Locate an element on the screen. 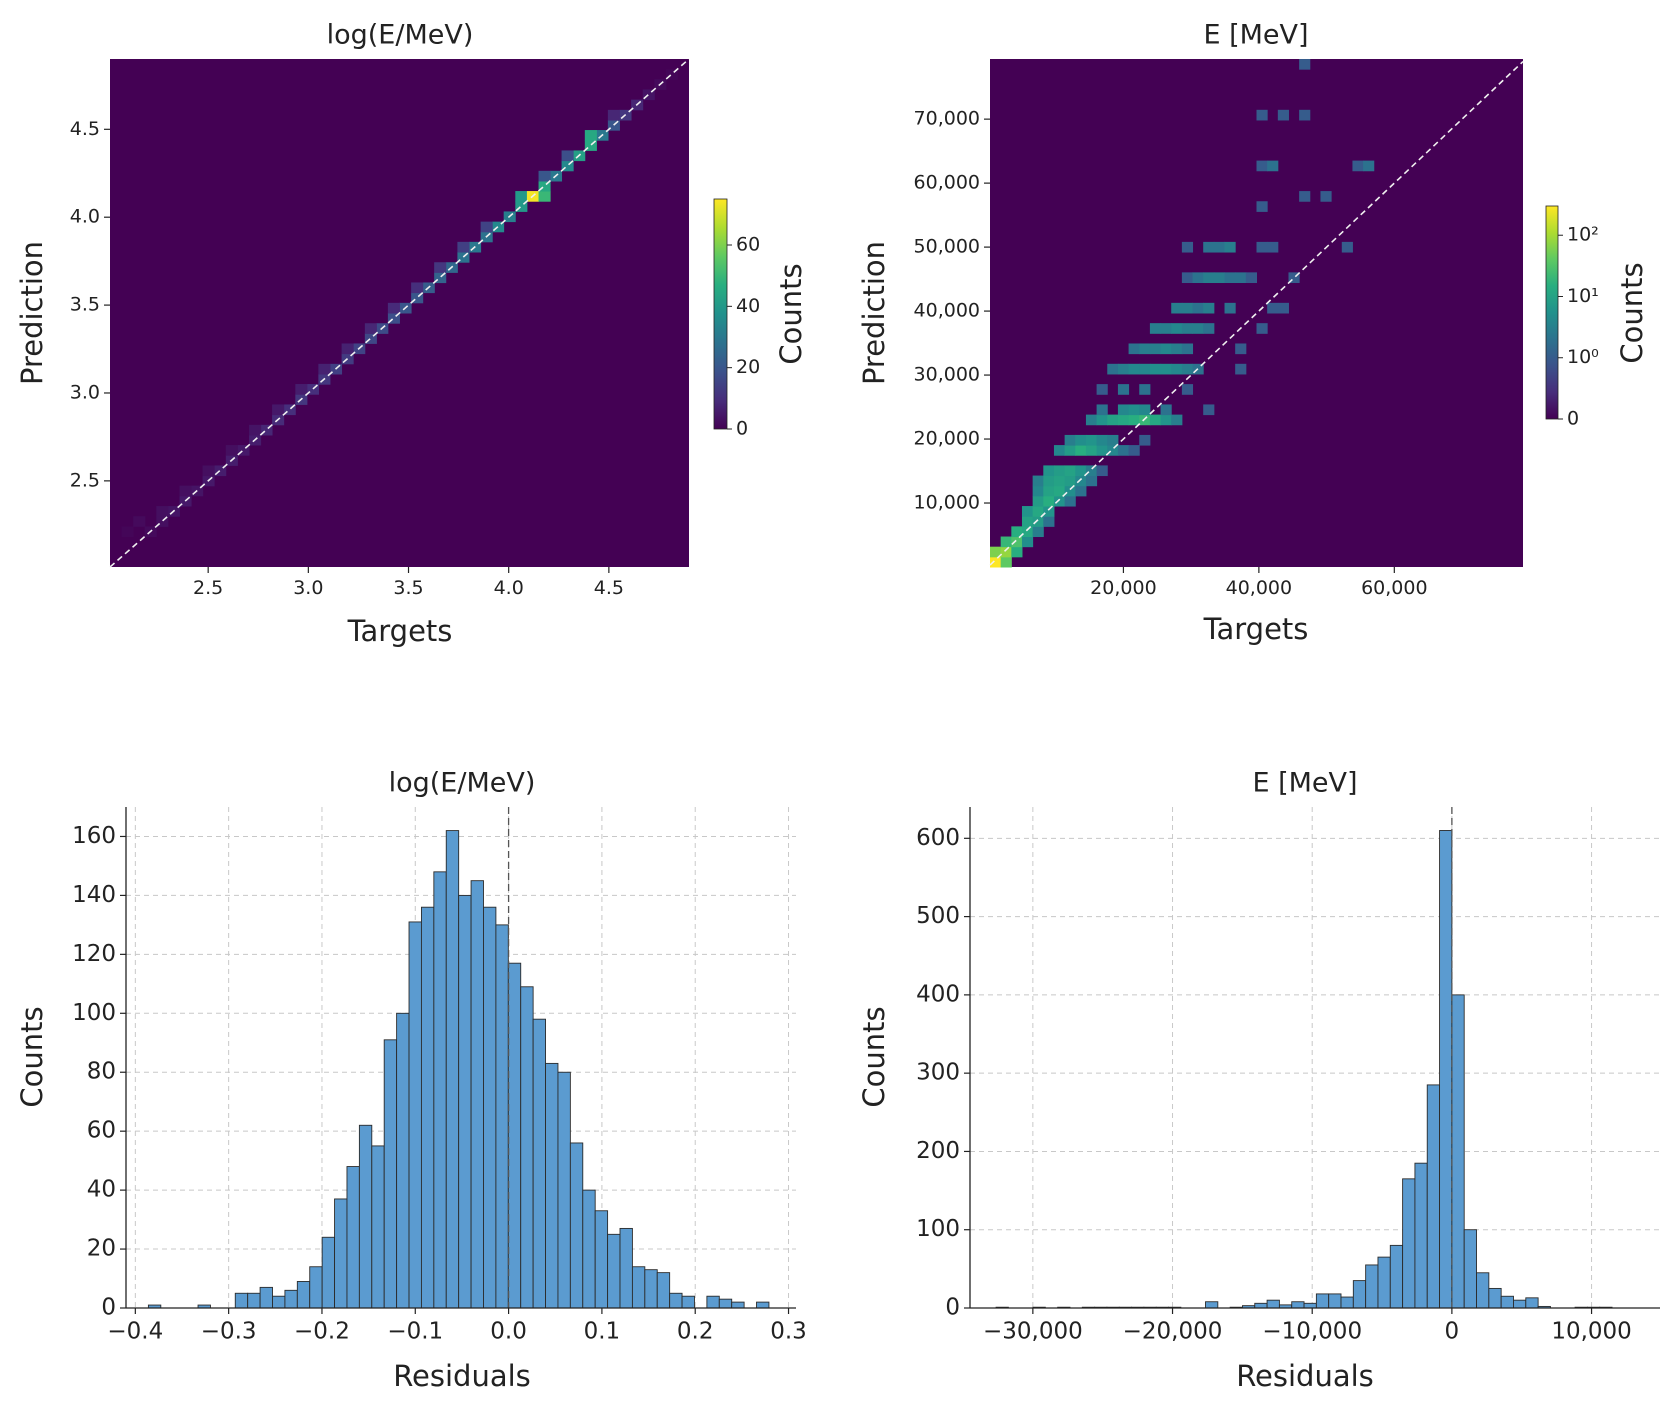 The width and height of the screenshot is (1667, 1408). x-tick-label: 40,000 is located at coordinates (1259, 588).